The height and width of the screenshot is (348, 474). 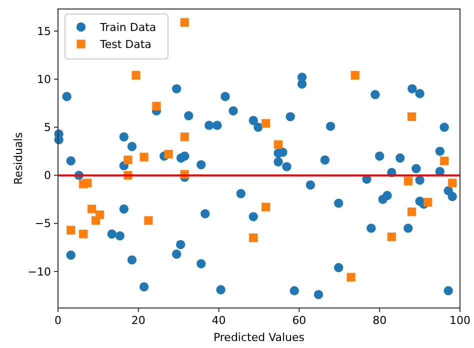 I want to click on x-tick-label: 40, so click(x=219, y=320).